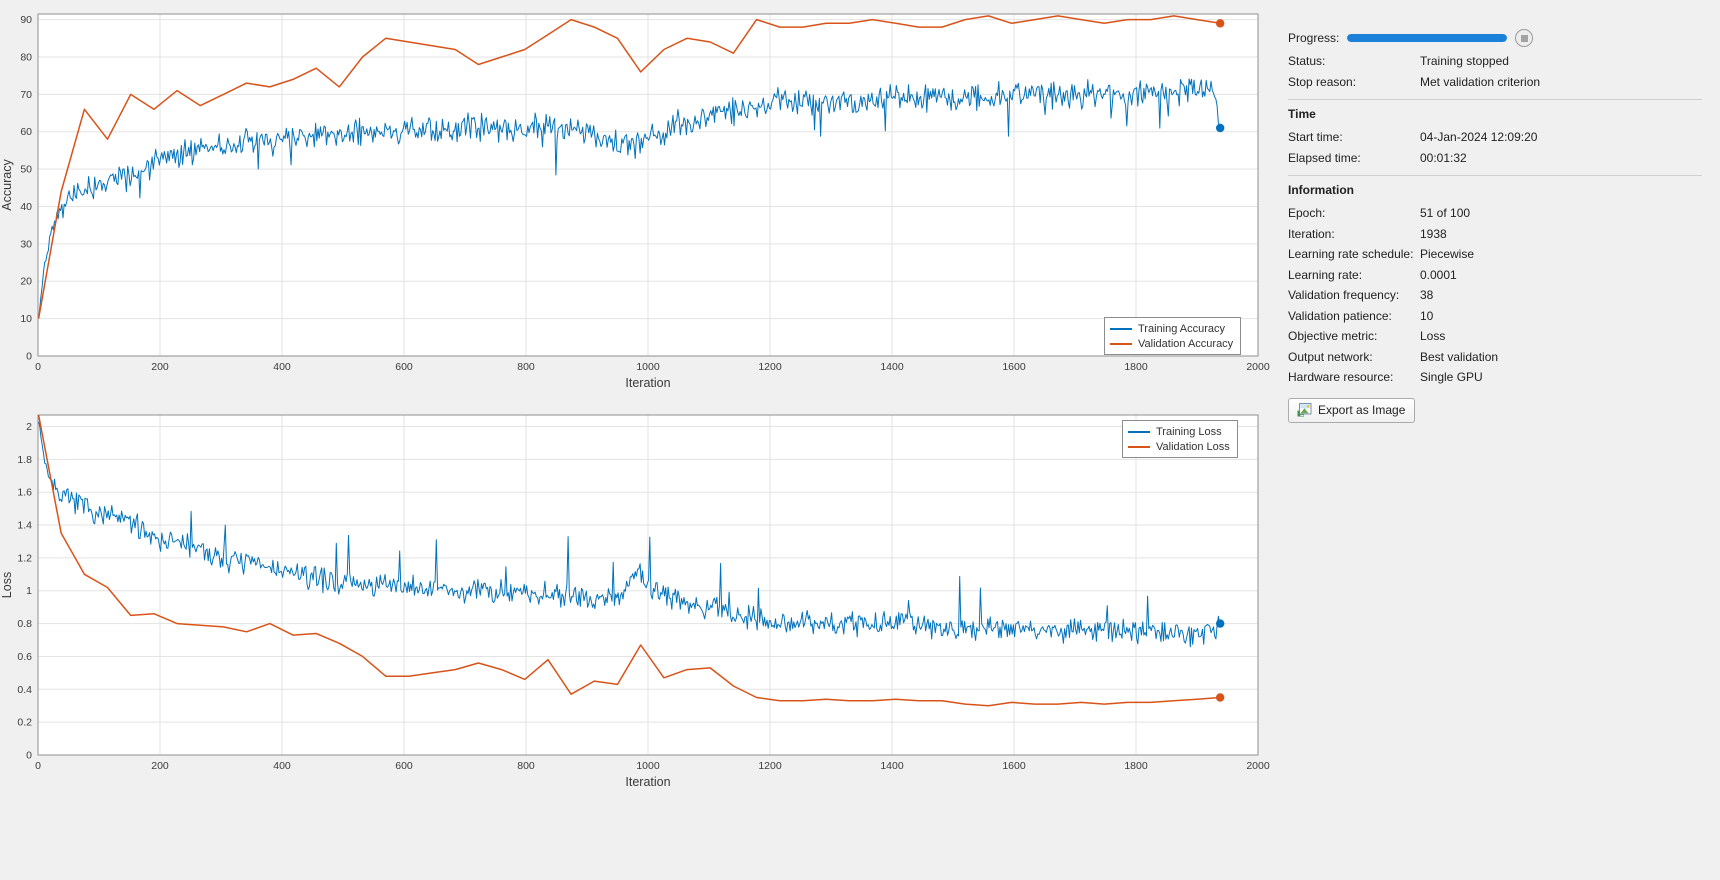 The width and height of the screenshot is (1720, 880). What do you see at coordinates (1341, 377) in the screenshot?
I see `info-label: Hardware resource:` at bounding box center [1341, 377].